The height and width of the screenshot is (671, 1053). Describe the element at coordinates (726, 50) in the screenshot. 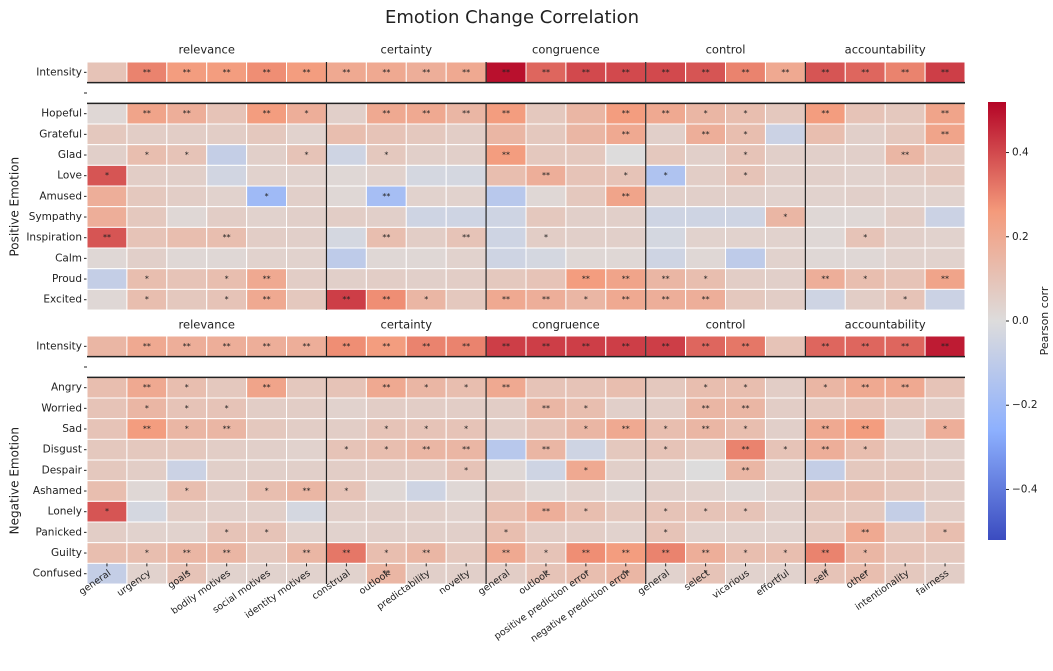

I see `group-label: control` at that location.